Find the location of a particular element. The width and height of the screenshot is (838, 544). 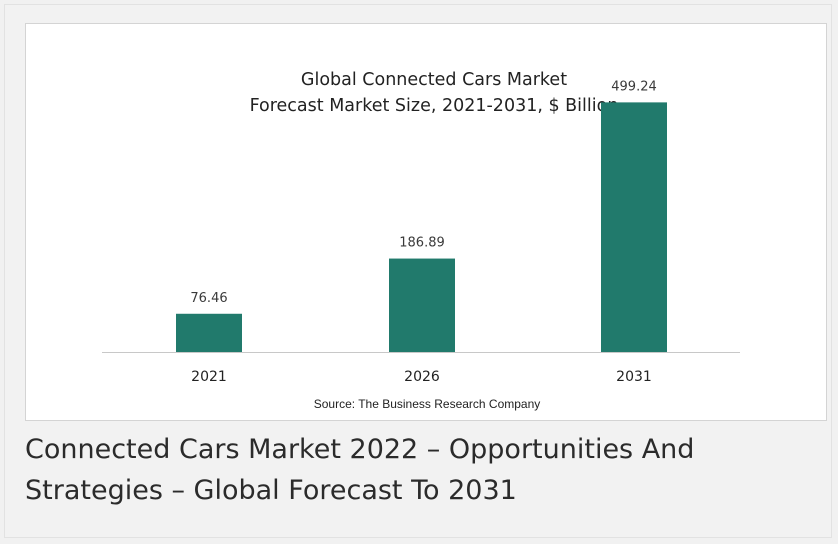

bar-2031 is located at coordinates (634, 227).